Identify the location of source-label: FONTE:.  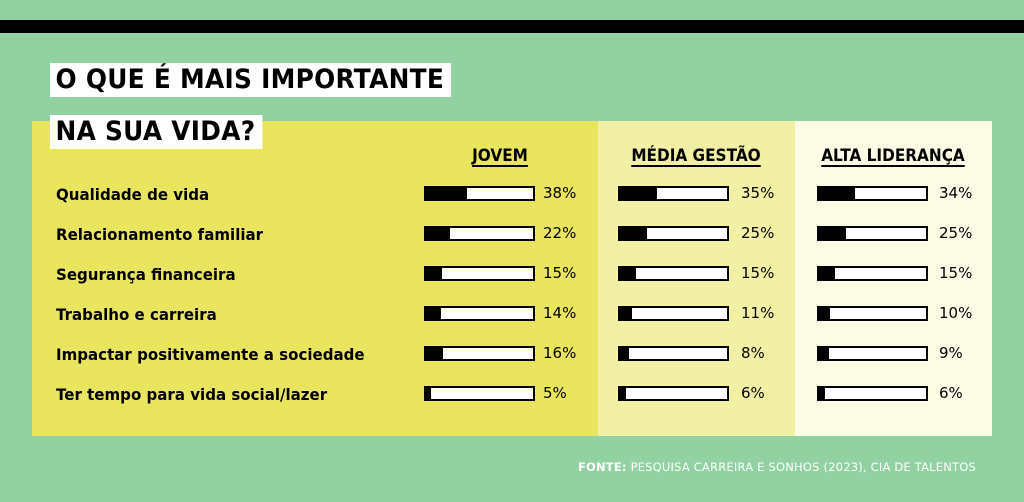
(602, 467).